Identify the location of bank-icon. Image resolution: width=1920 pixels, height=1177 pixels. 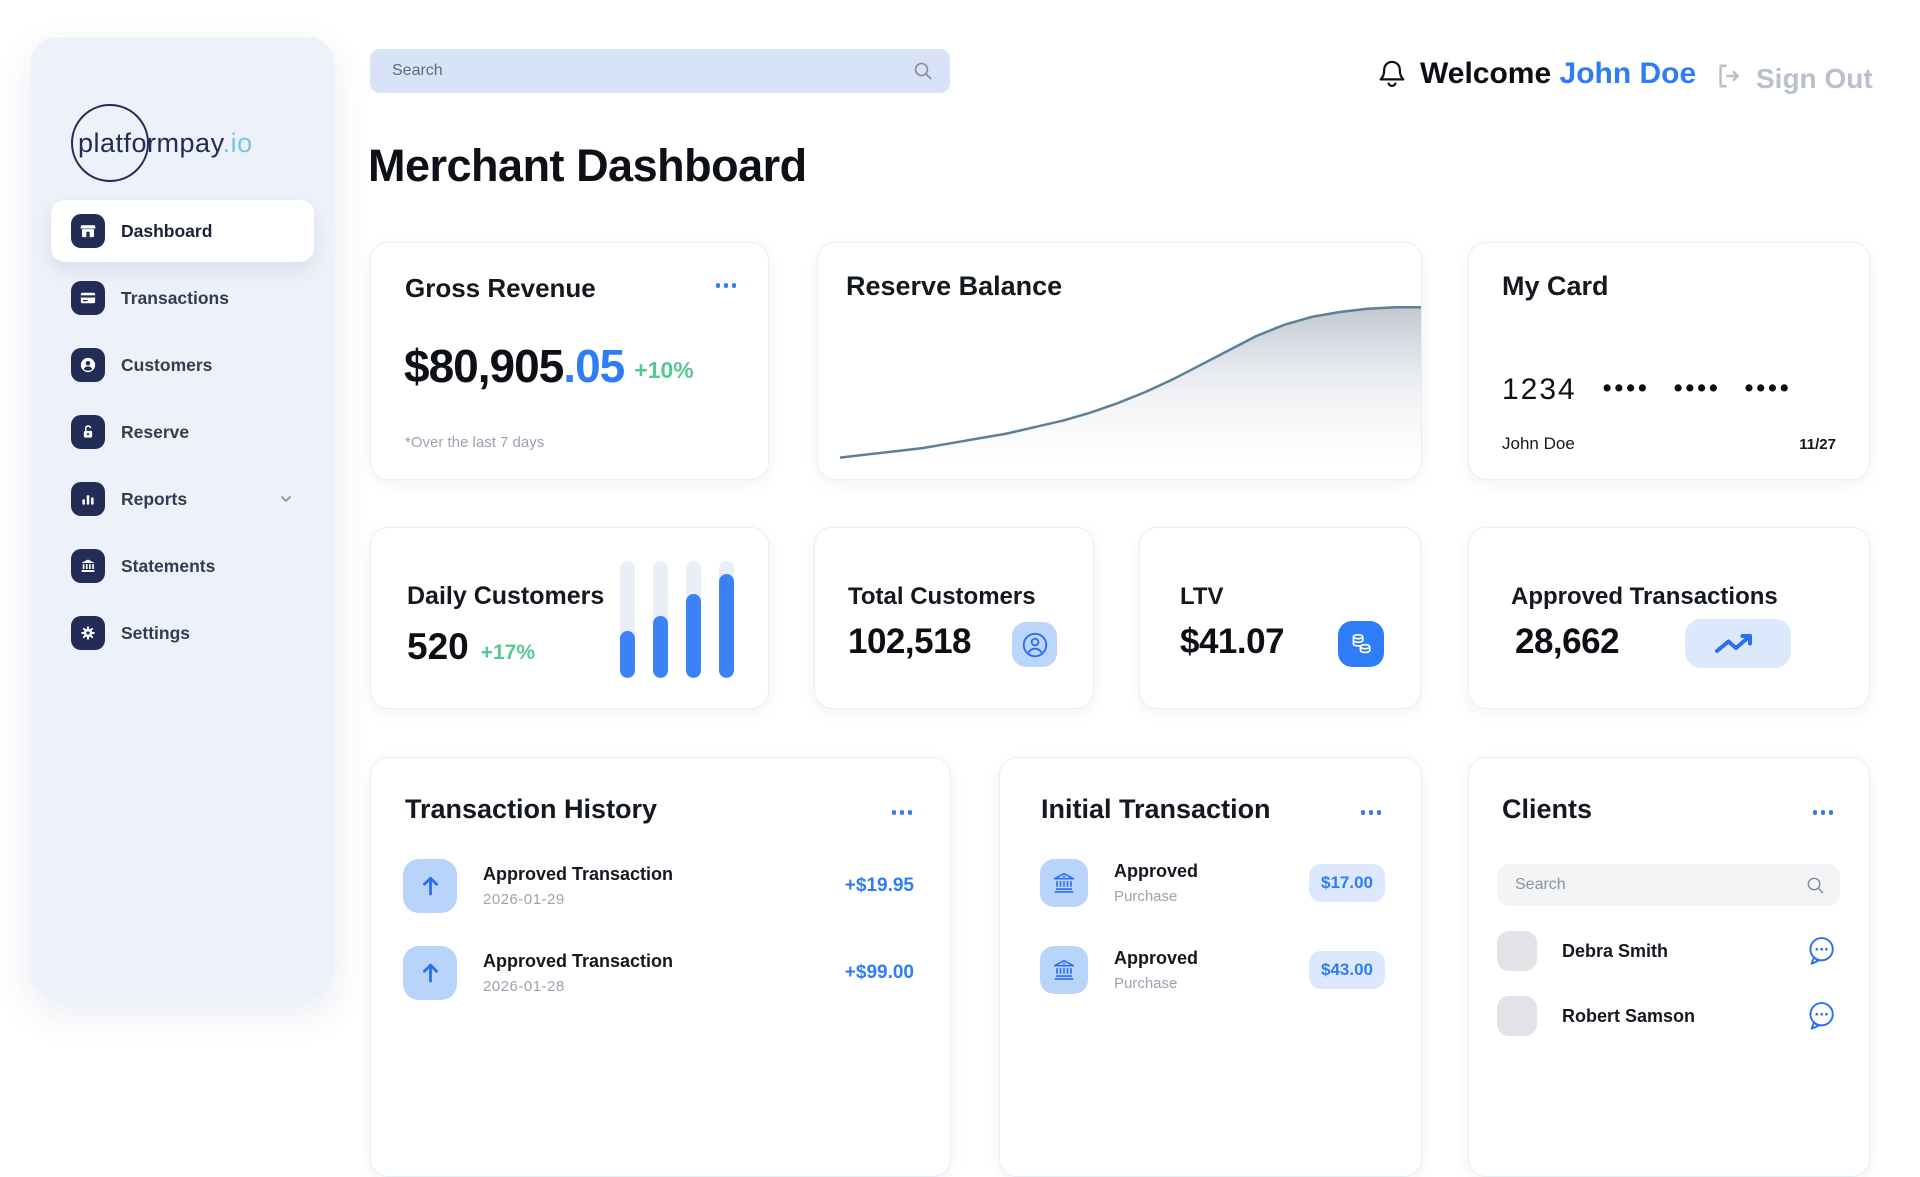
(88, 566).